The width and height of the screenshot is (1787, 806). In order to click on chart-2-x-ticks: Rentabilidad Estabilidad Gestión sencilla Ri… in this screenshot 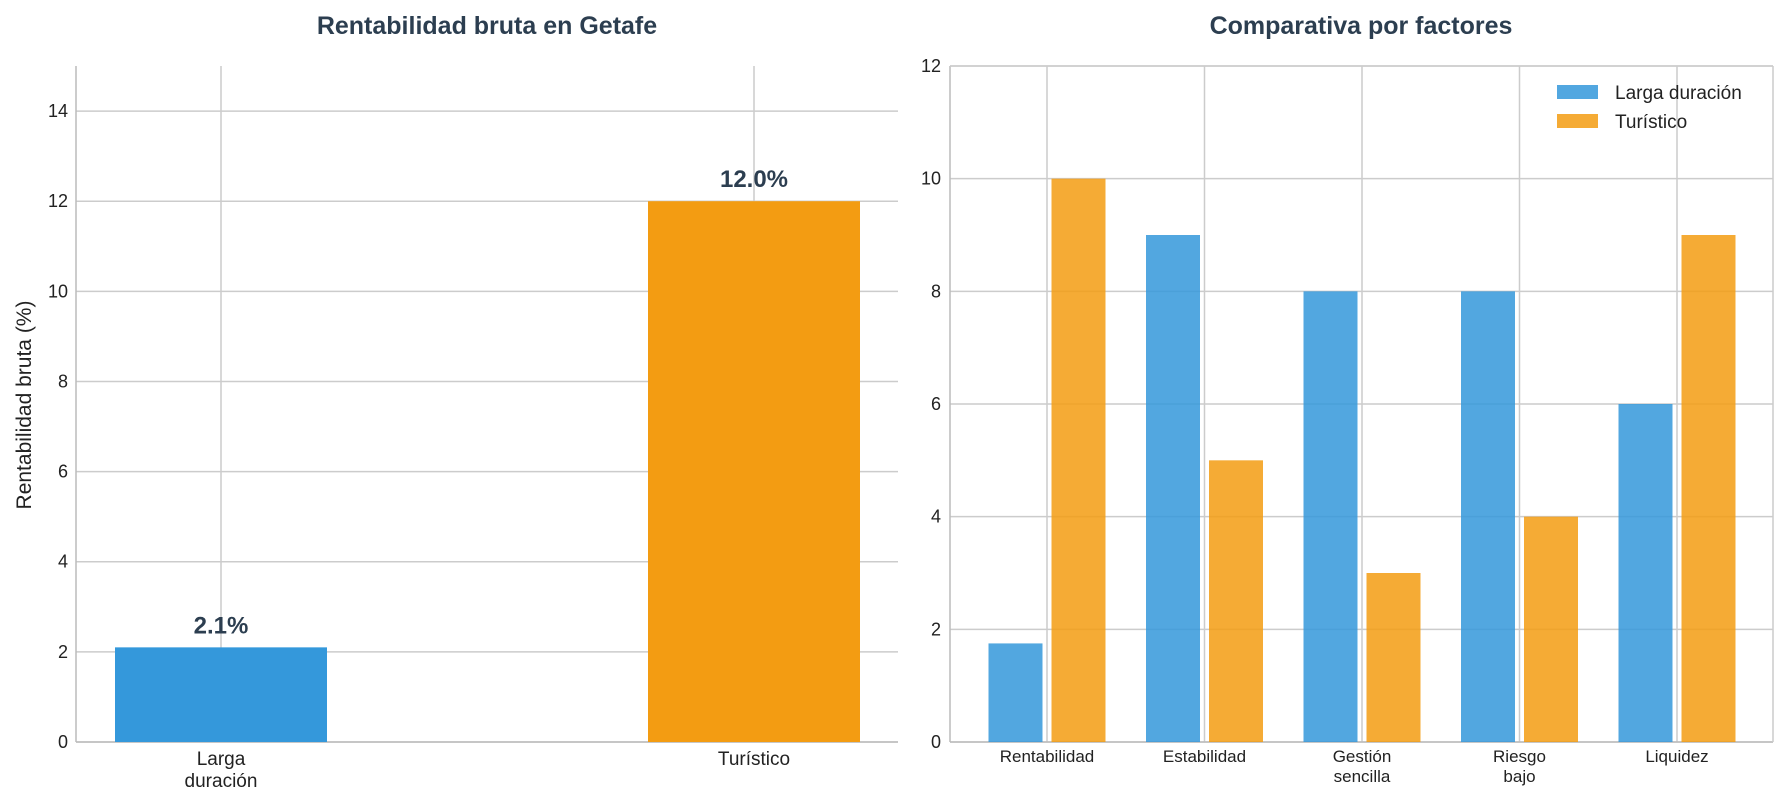, I will do `click(1354, 766)`.